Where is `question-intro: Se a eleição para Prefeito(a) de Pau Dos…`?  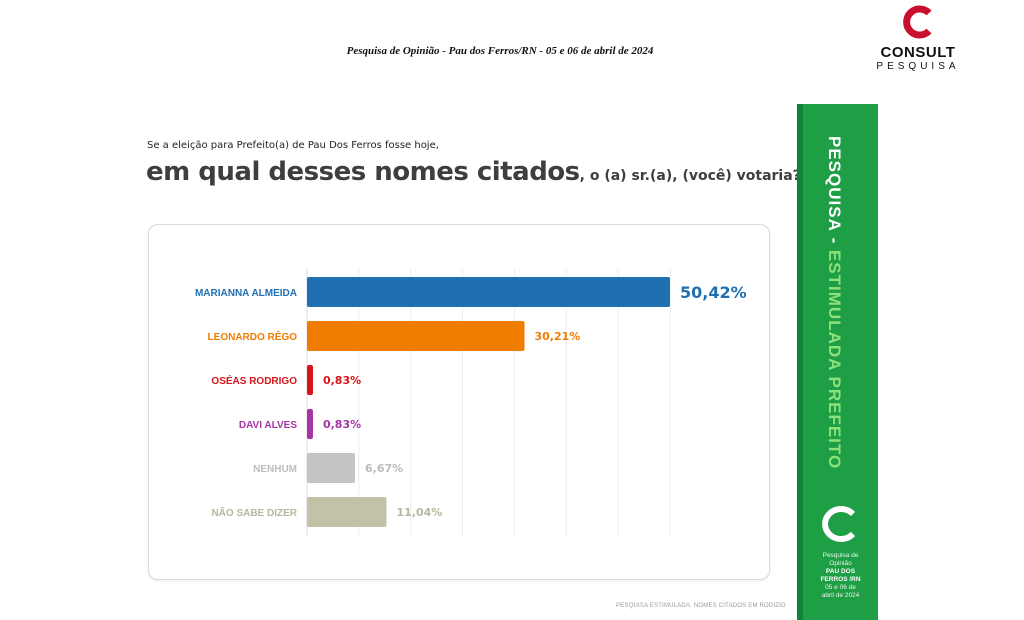 question-intro: Se a eleição para Prefeito(a) de Pau Dos… is located at coordinates (293, 145).